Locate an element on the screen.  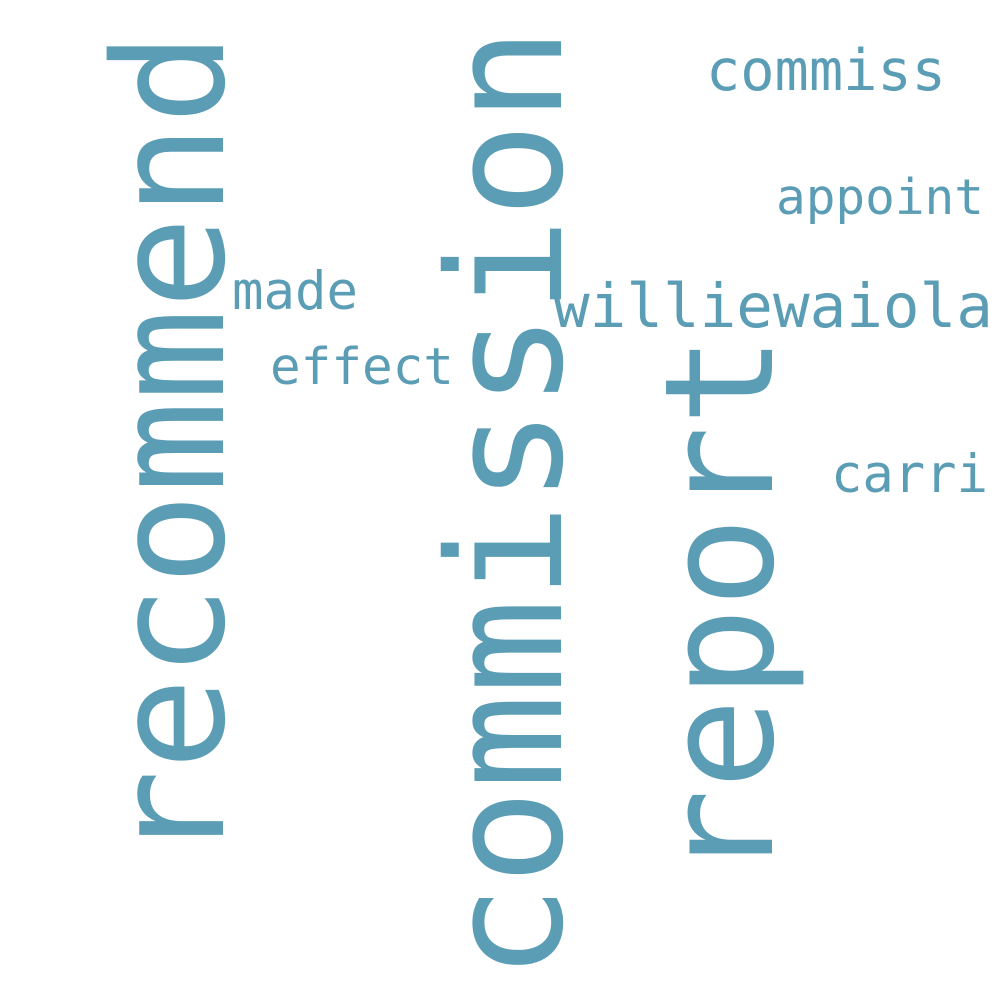
word-commiss: commiss is located at coordinates (826, 70).